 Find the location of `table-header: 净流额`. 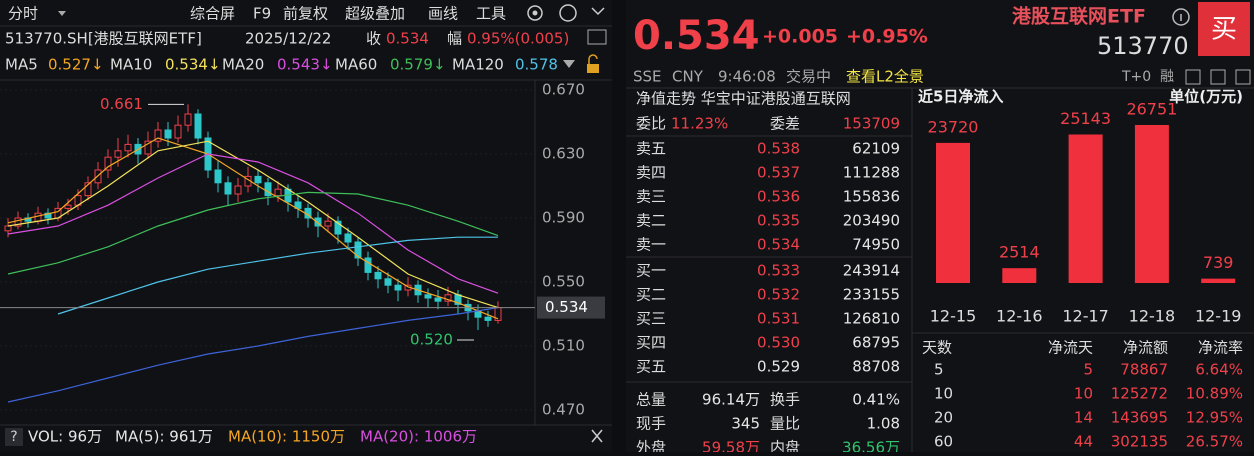

table-header: 净流额 is located at coordinates (1145, 348).